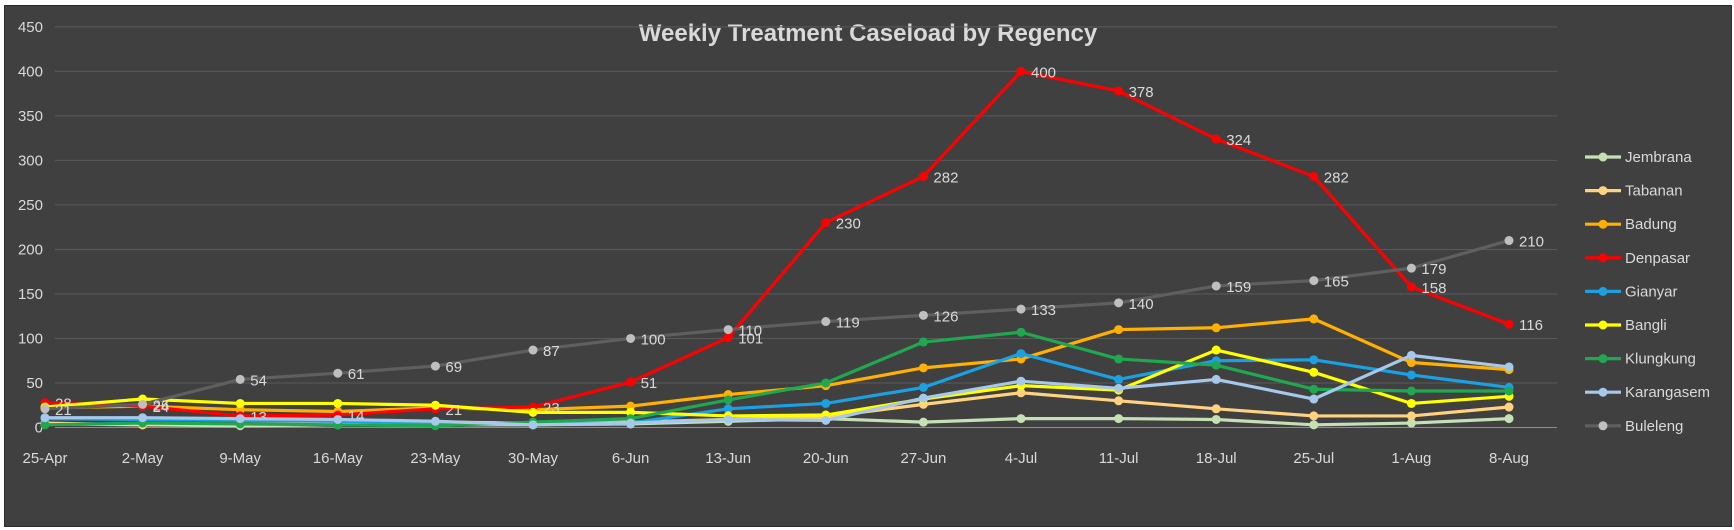 Image resolution: width=1734 pixels, height=530 pixels. Describe the element at coordinates (1651, 224) in the screenshot. I see `legend-label: Badung` at that location.